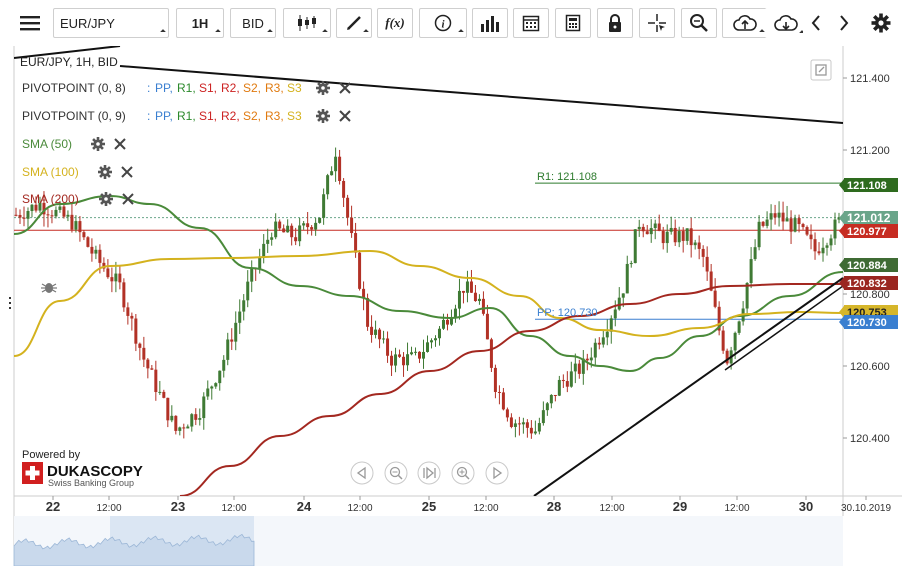 This screenshot has width=902, height=566. I want to click on nav-reset-button, so click(429, 473).